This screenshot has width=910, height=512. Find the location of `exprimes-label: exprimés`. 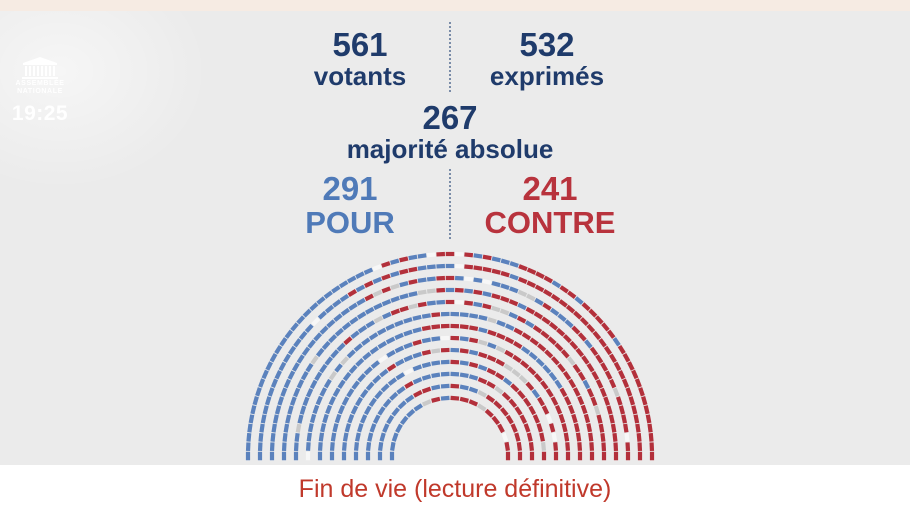

exprimes-label: exprimés is located at coordinates (547, 76).